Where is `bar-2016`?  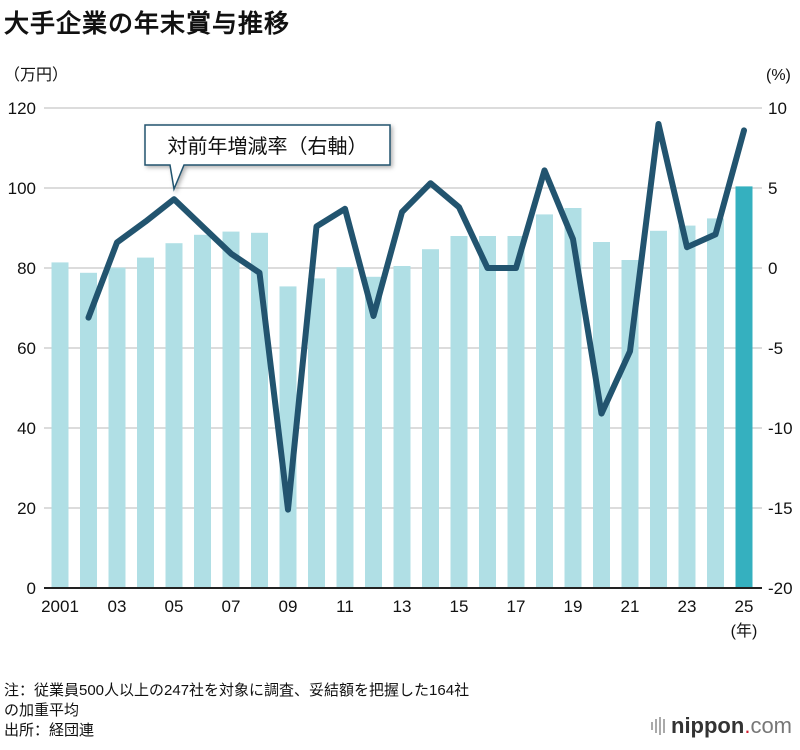
bar-2016 is located at coordinates (487, 412).